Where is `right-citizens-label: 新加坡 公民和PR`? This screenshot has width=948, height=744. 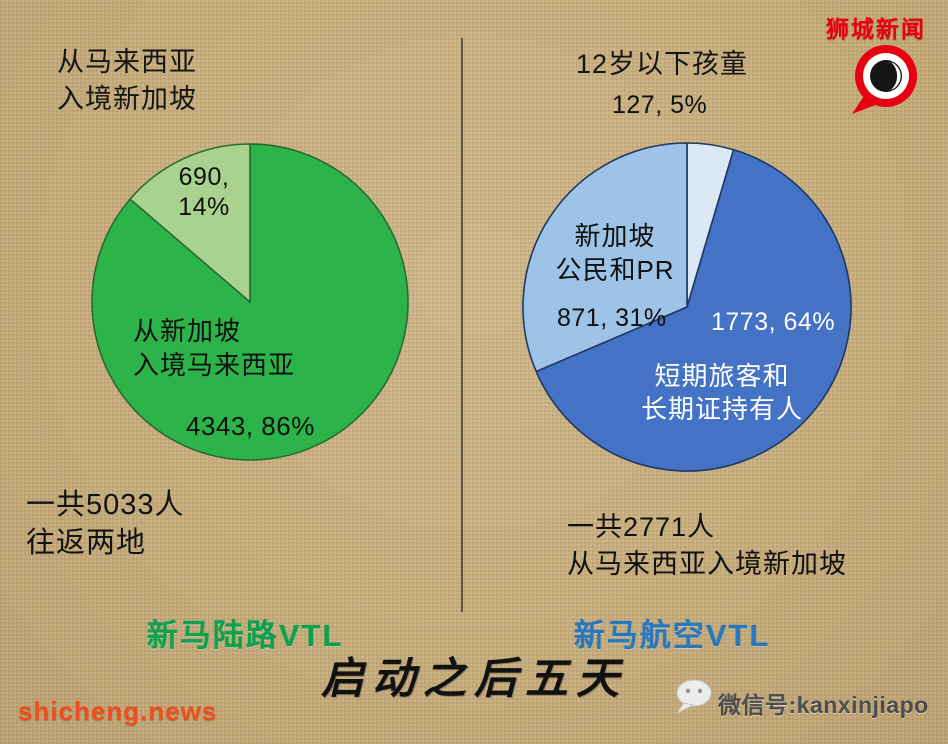
right-citizens-label: 新加坡 公民和PR is located at coordinates (615, 253).